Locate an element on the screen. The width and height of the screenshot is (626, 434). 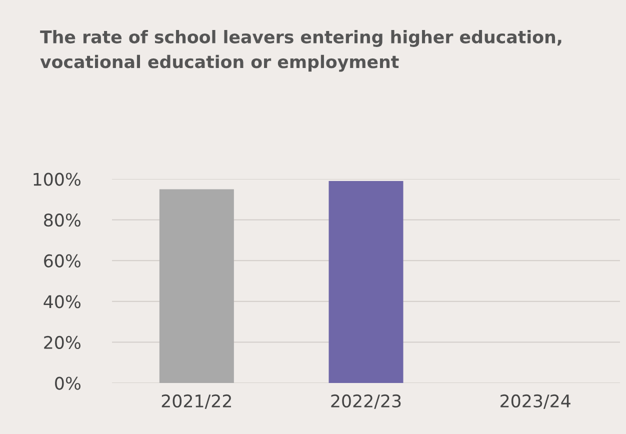
y-tick-label: 60% is located at coordinates (62, 261).